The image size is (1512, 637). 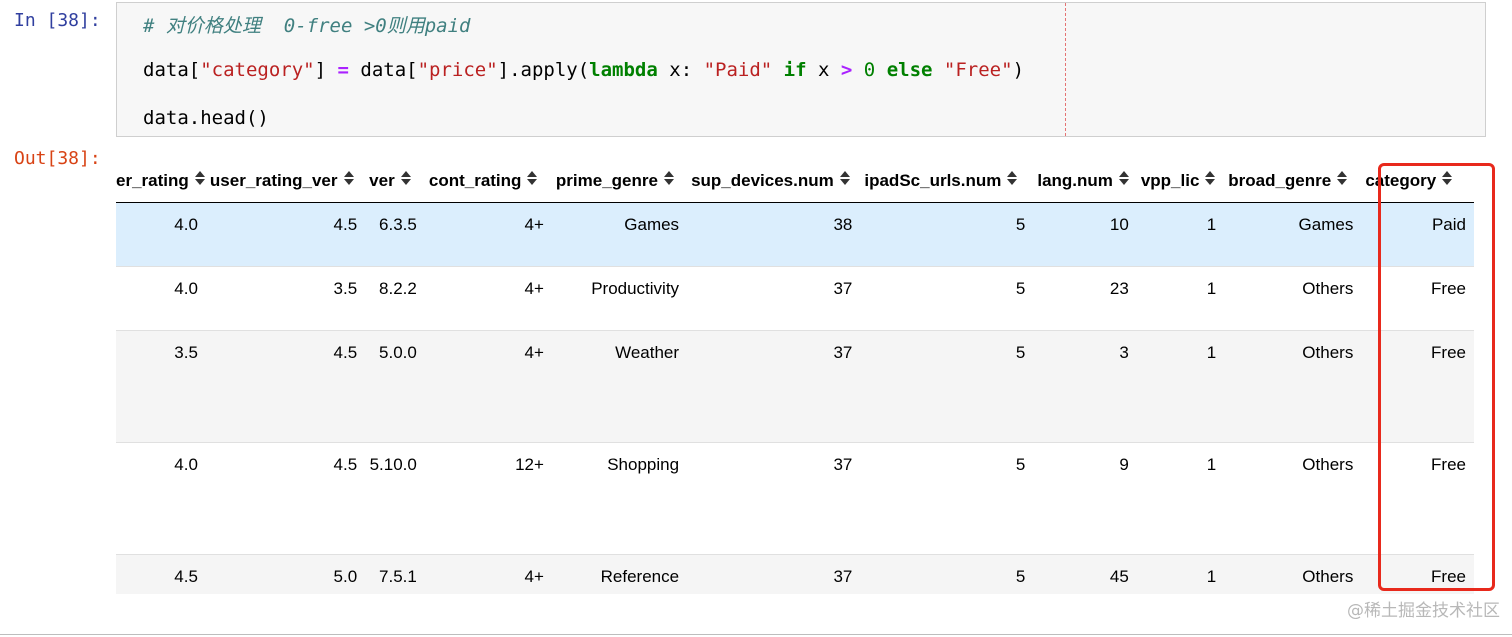 I want to click on table-cell: 9, so click(x=1085, y=498).